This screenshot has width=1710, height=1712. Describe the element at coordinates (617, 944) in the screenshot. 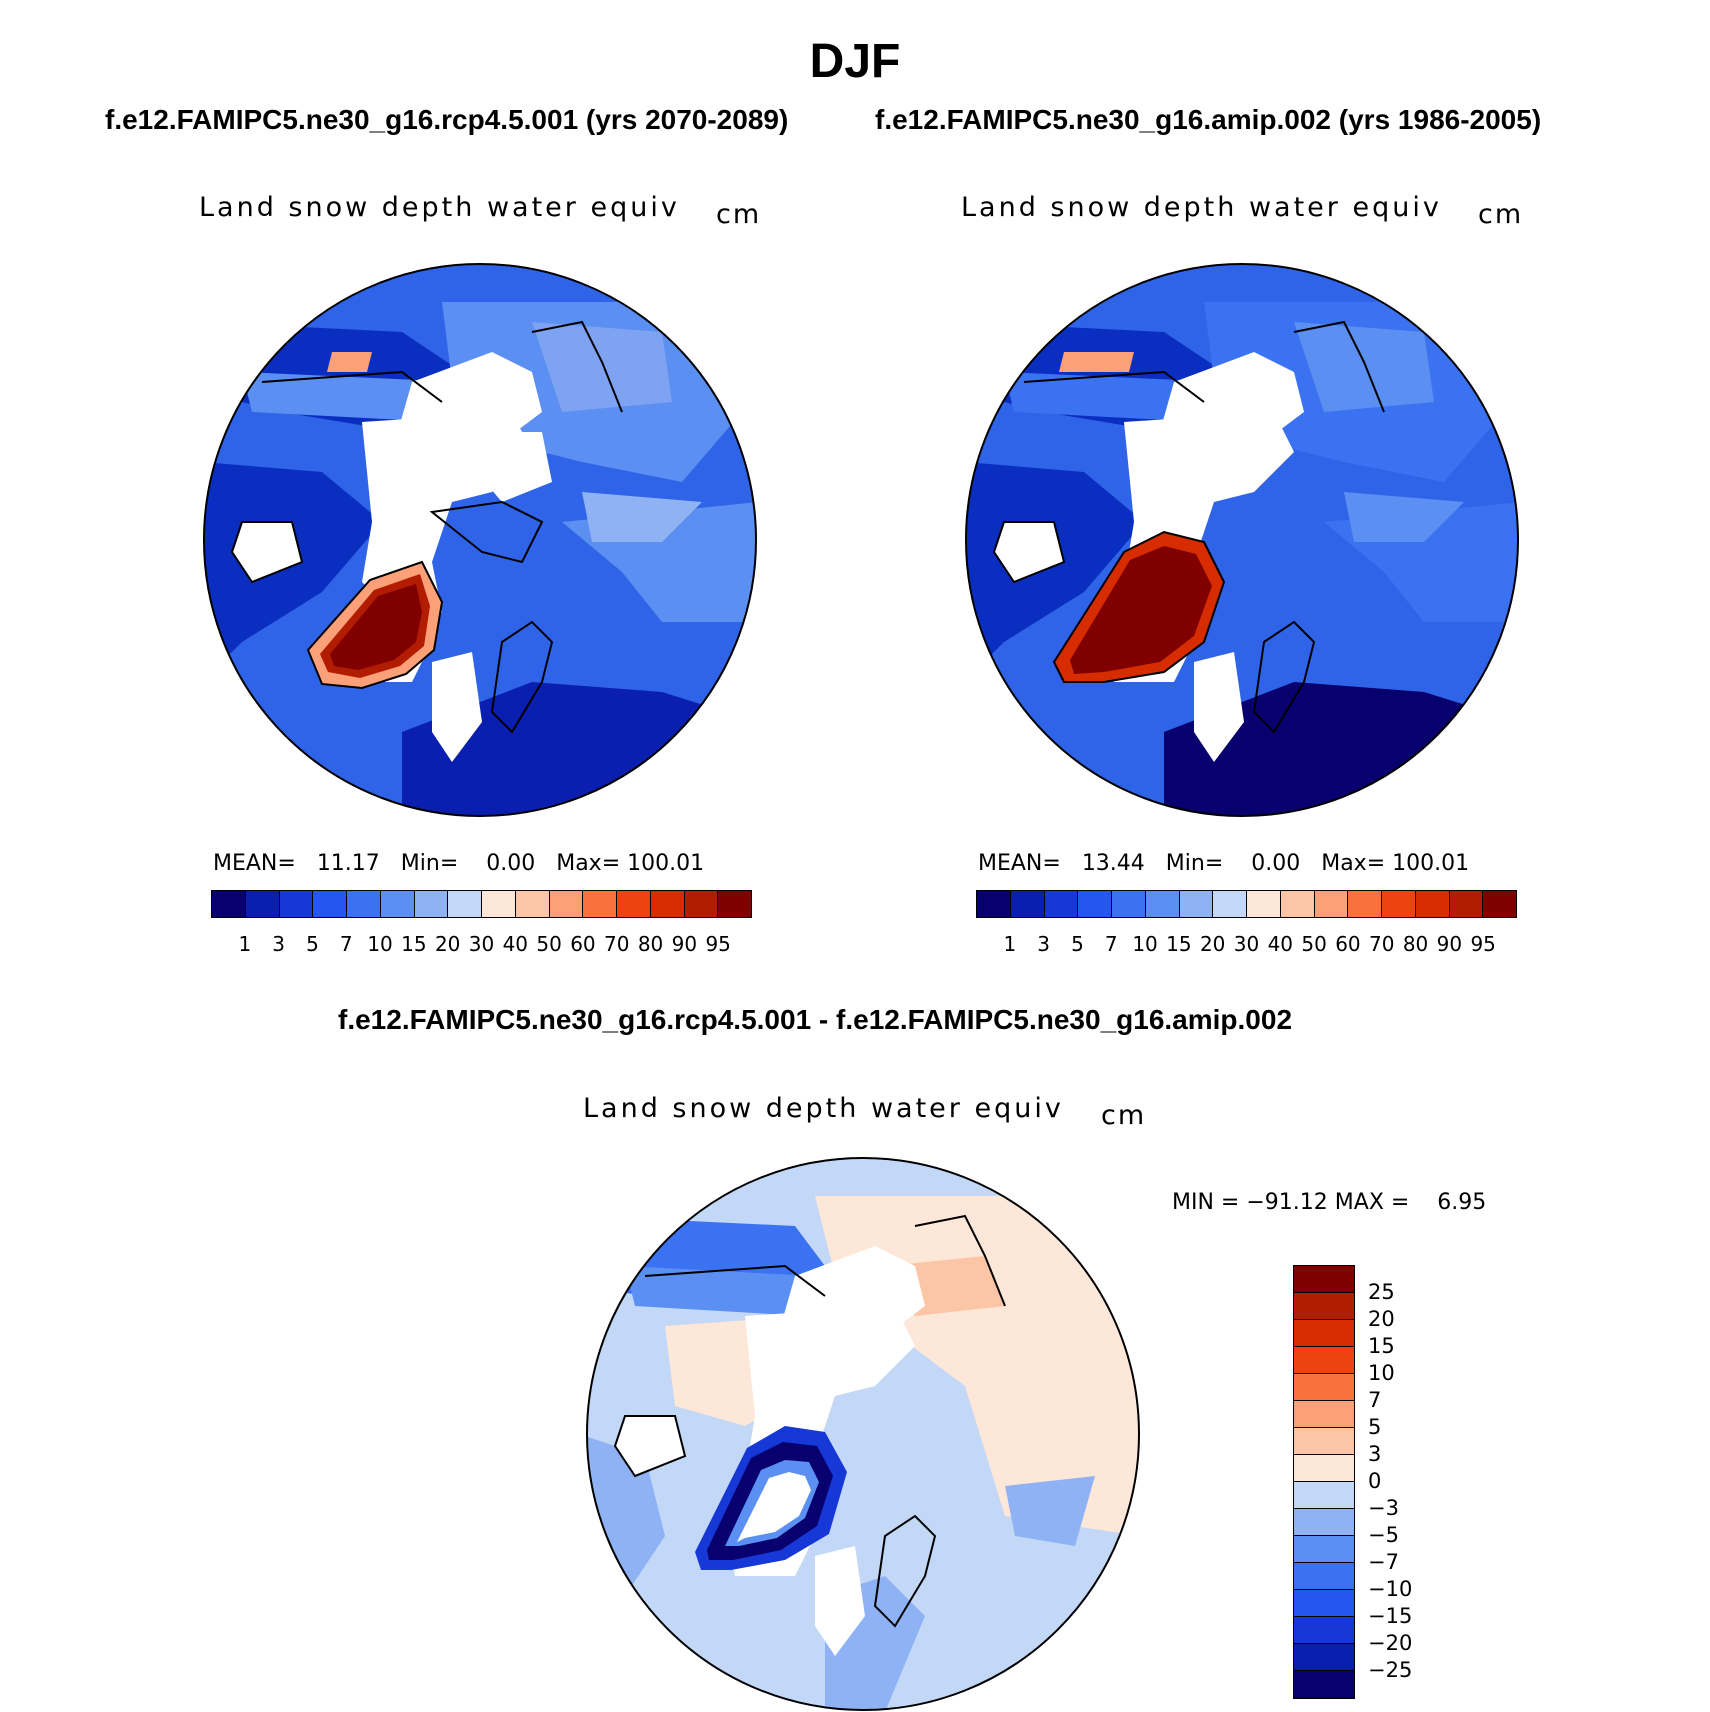

I see `colorbar-tick-label: 70` at that location.